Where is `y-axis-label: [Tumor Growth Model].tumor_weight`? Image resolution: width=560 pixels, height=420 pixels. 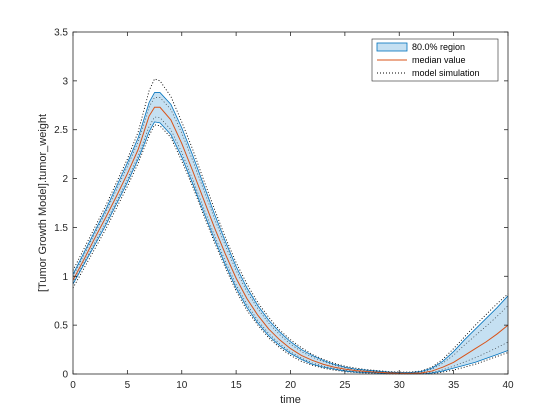
y-axis-label: [Tumor Growth Model].tumor_weight is located at coordinates (43, 203).